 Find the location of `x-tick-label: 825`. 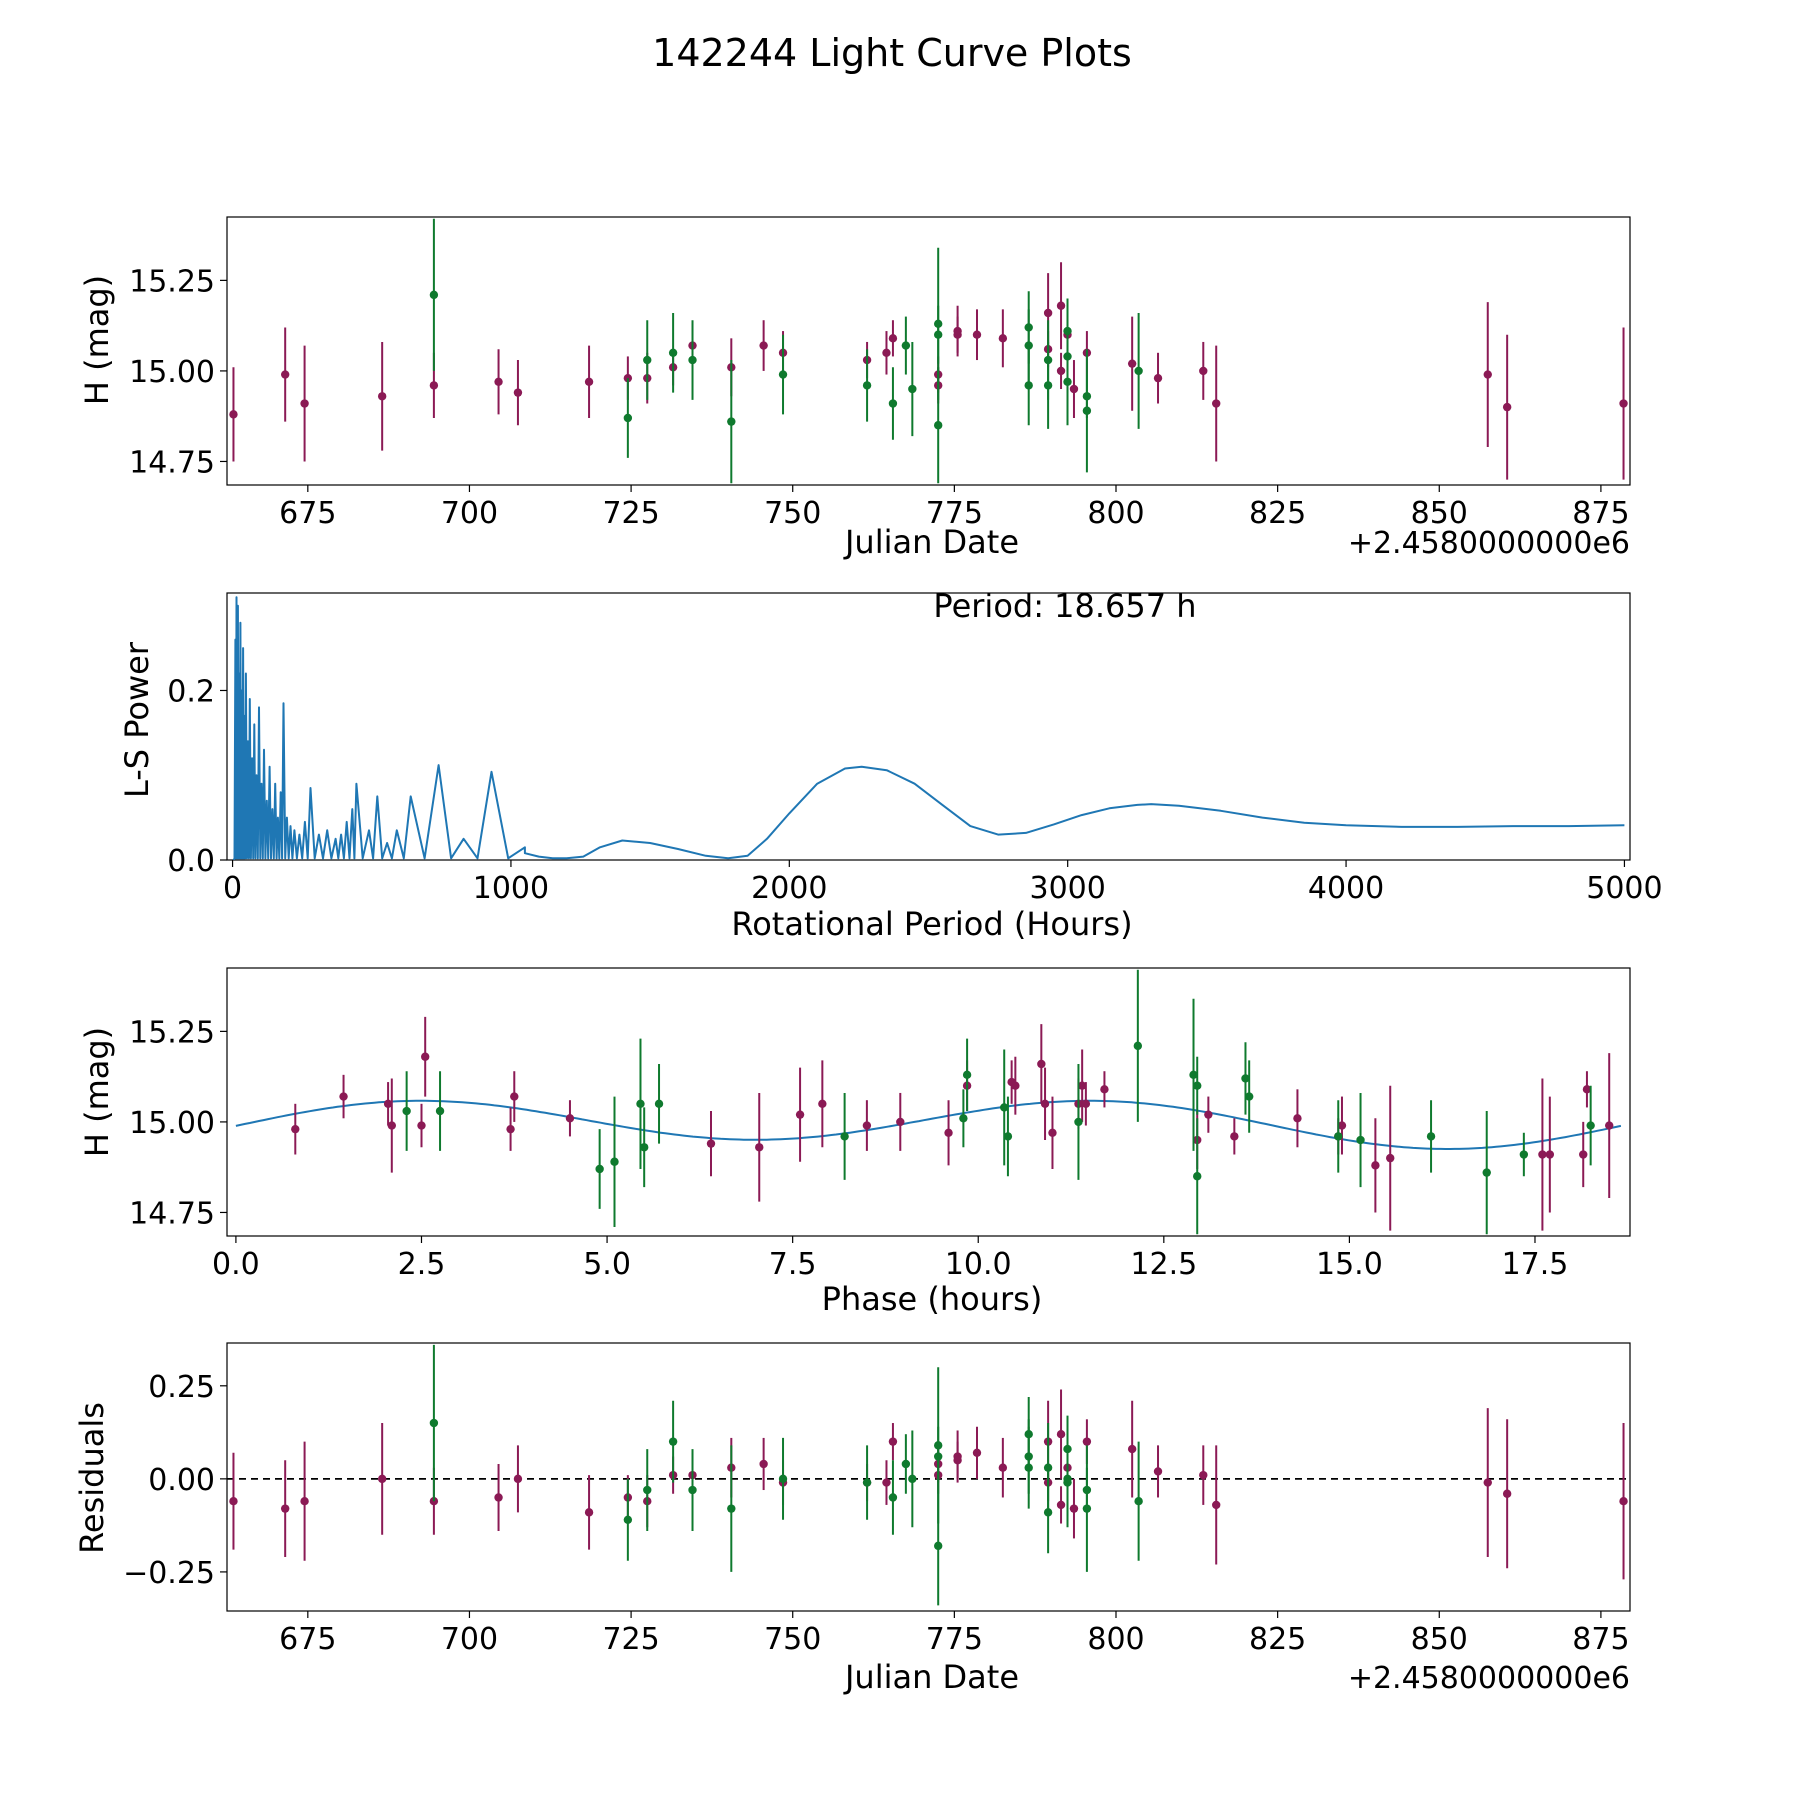

x-tick-label: 825 is located at coordinates (1277, 1639).